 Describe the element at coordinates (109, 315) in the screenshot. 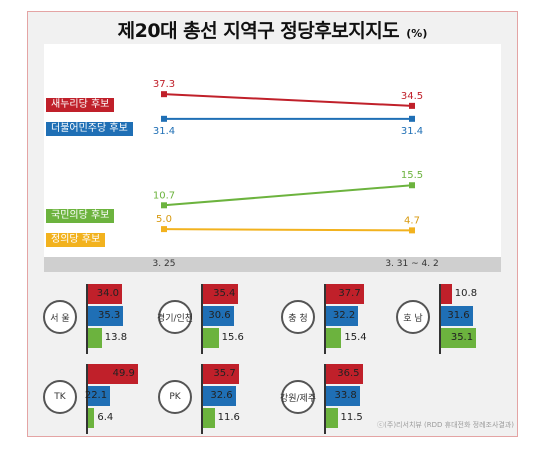

I see `bar-value-label: 35.3` at that location.